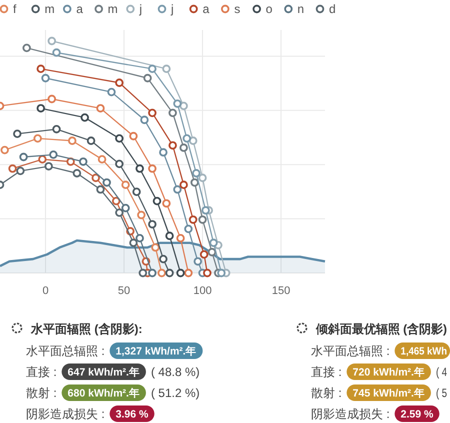 The height and width of the screenshot is (423, 450). I want to click on text: 1,327 kWh/m².年, so click(156, 351).